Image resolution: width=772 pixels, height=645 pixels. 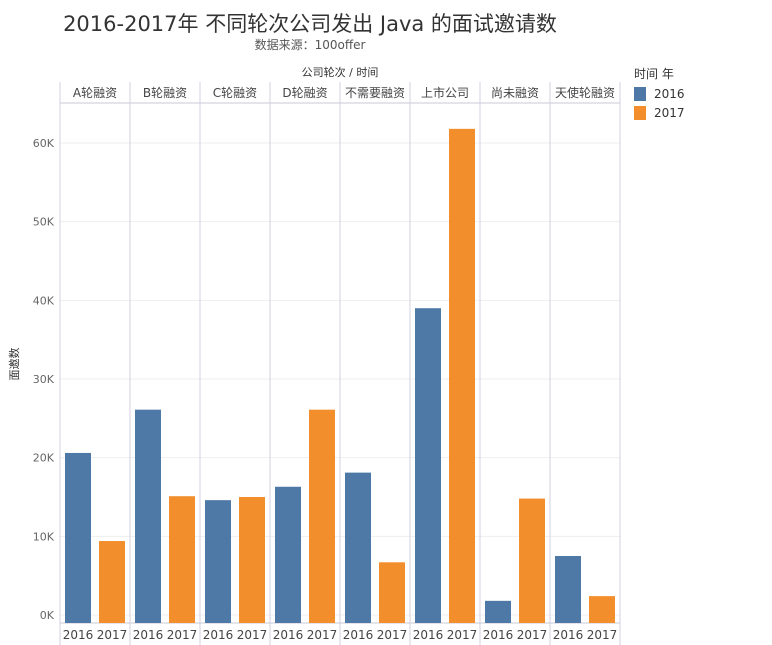 What do you see at coordinates (340, 72) in the screenshot?
I see `x-axis-title: 公司轮次 / 时间` at bounding box center [340, 72].